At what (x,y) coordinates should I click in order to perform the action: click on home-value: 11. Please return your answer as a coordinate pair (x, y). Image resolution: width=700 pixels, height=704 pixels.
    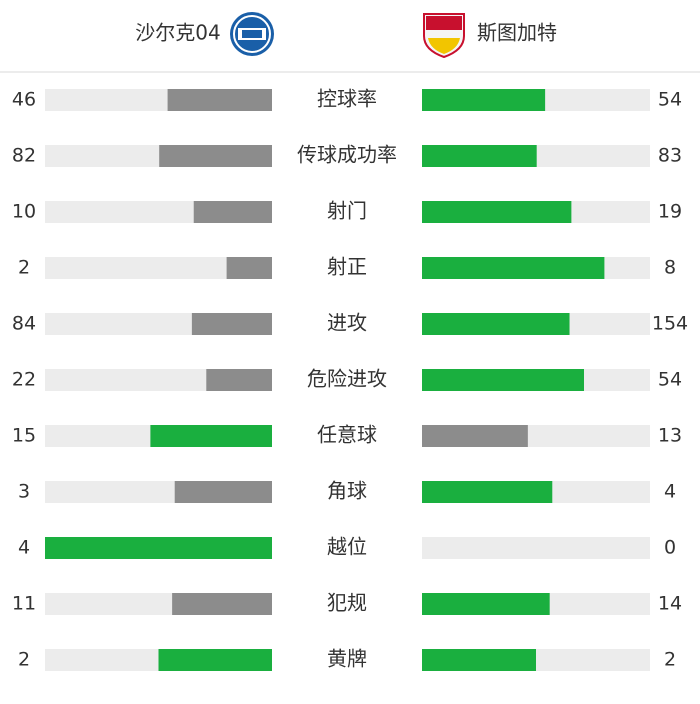
    Looking at the image, I should click on (24, 604).